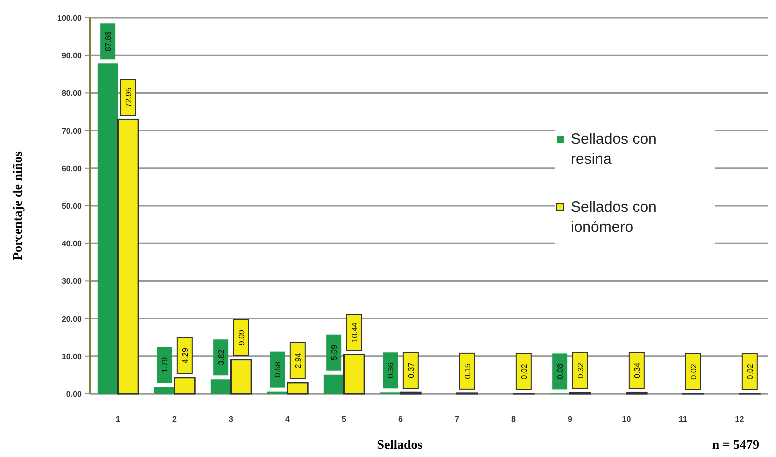  I want to click on x-tick-label: 11, so click(683, 419).